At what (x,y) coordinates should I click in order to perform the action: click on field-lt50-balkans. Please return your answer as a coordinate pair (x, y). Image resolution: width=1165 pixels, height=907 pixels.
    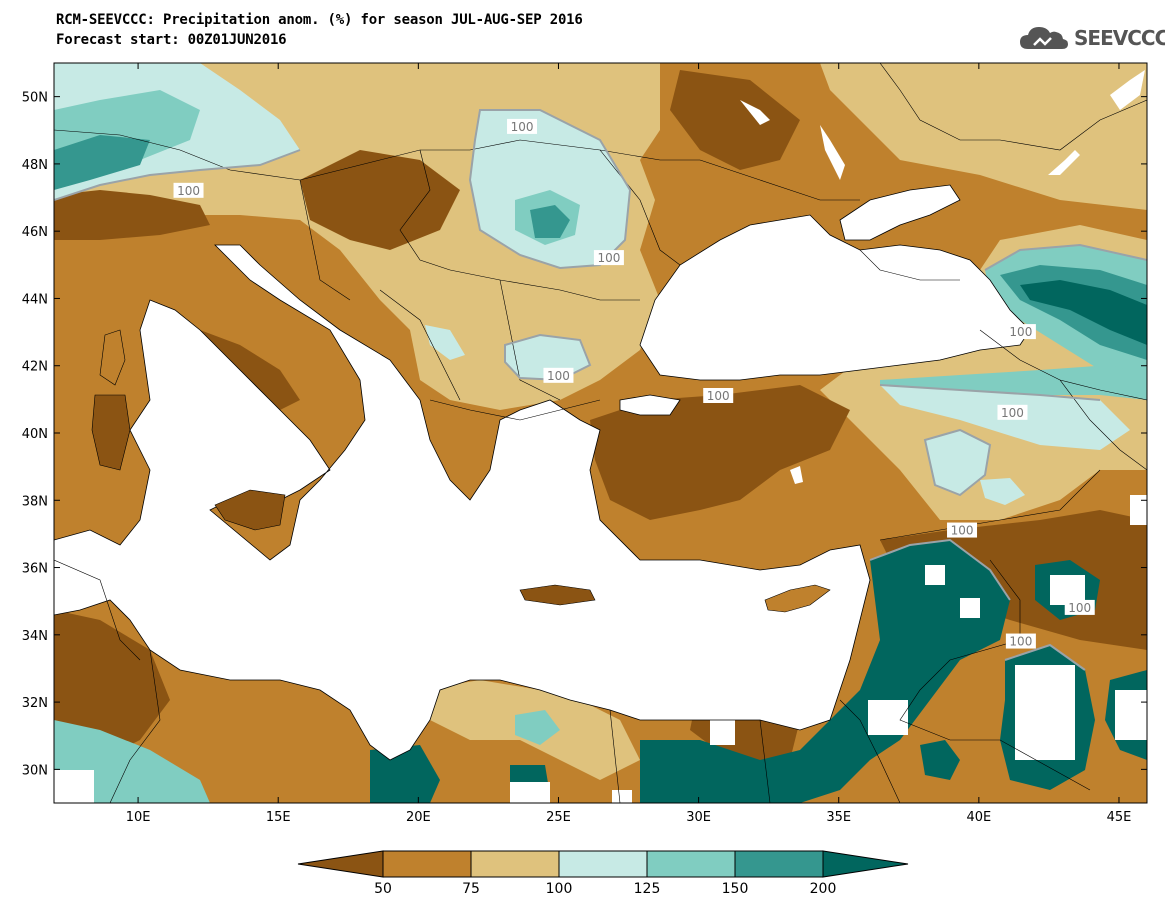
    Looking at the image, I should click on (380, 200).